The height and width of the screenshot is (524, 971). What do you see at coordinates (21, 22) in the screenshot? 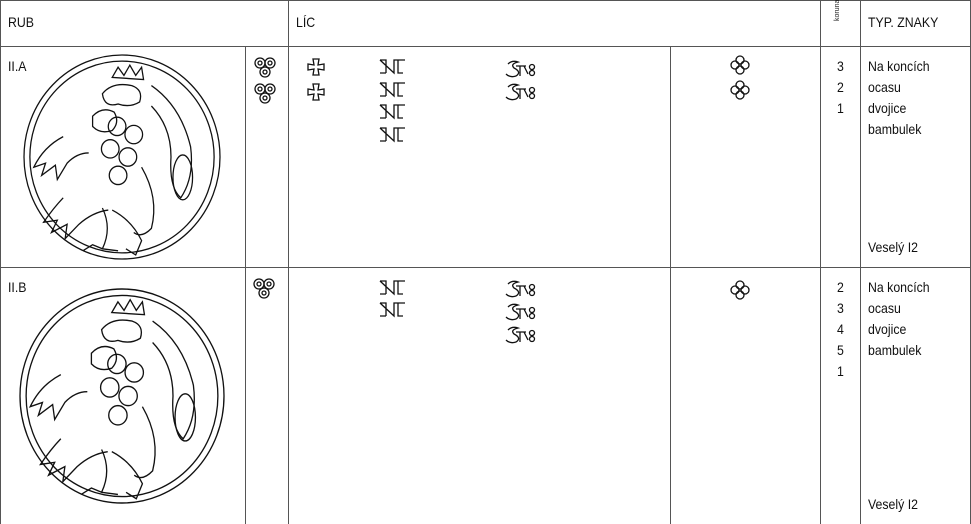
I see `header-cell: RUB` at bounding box center [21, 22].